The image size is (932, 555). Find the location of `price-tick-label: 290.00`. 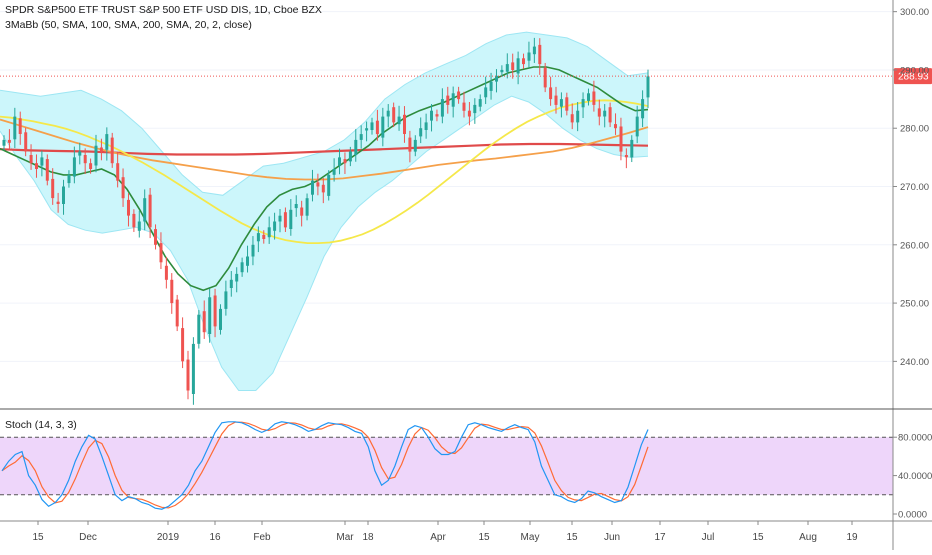

price-tick-label: 290.00 is located at coordinates (914, 70).